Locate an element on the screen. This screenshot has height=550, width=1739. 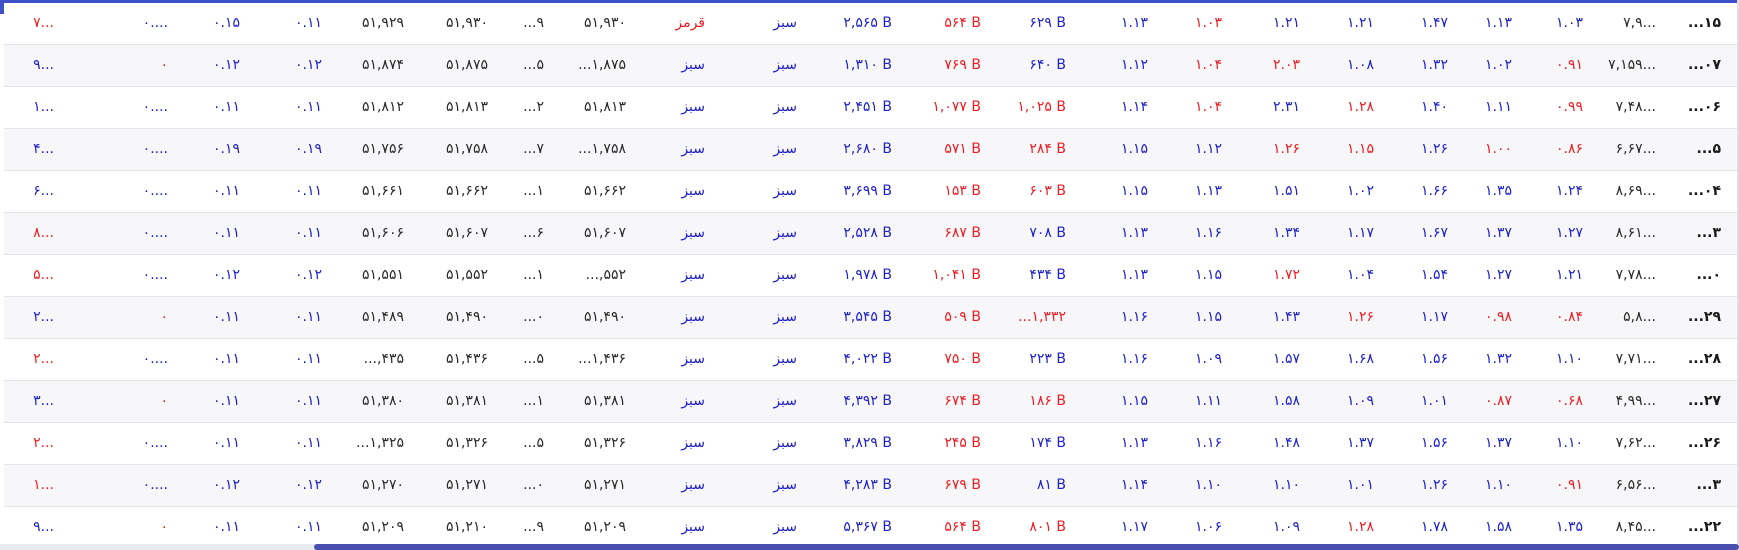
ratio-cell-3: ۱.۷۲ is located at coordinates (1286, 275).